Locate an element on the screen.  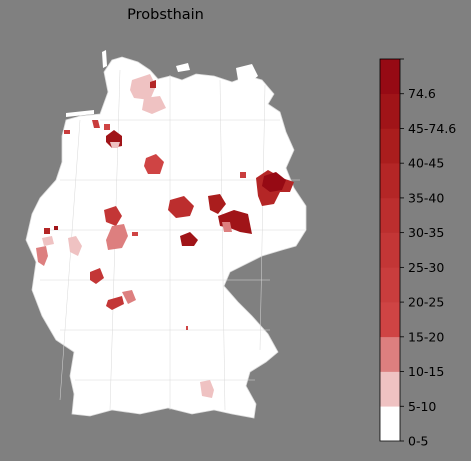
region-brandenburg-small is located at coordinates (243, 175).